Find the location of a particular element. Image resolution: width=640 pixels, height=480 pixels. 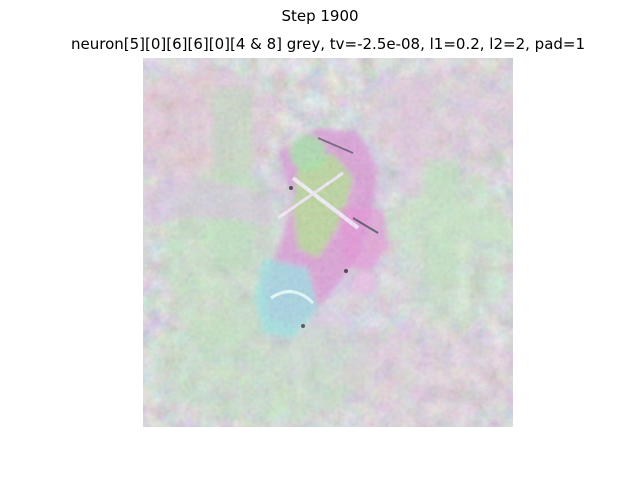

figure-suptitle: Step 1900 is located at coordinates (320, 16).